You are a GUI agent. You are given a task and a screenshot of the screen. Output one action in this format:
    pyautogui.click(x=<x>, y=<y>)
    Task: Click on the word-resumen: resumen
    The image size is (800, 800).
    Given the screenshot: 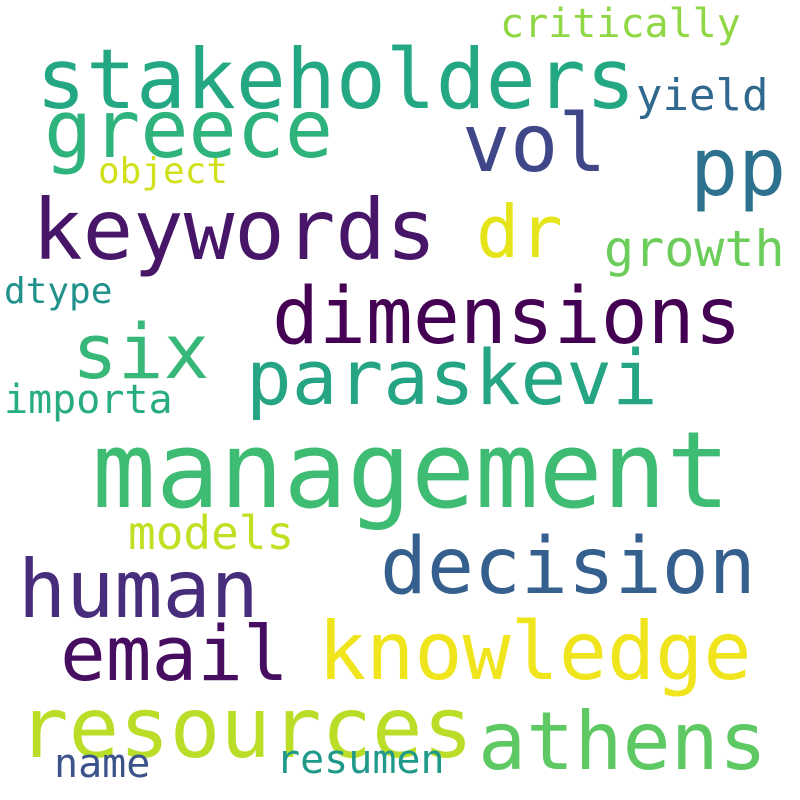 What is the action you would take?
    pyautogui.click(x=360, y=760)
    